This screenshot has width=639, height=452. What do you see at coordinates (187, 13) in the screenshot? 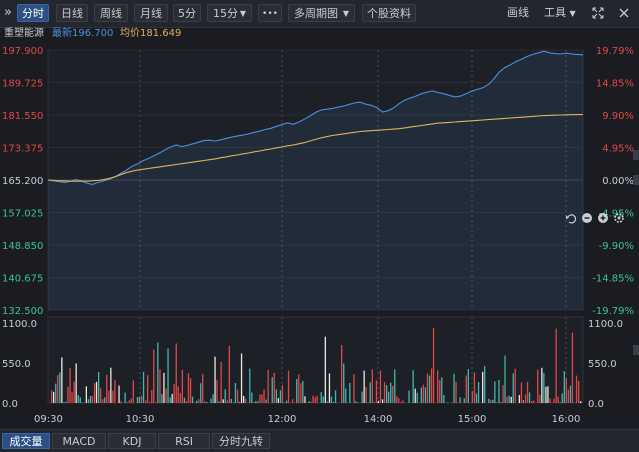
I see `tab-5min: 5分` at bounding box center [187, 13].